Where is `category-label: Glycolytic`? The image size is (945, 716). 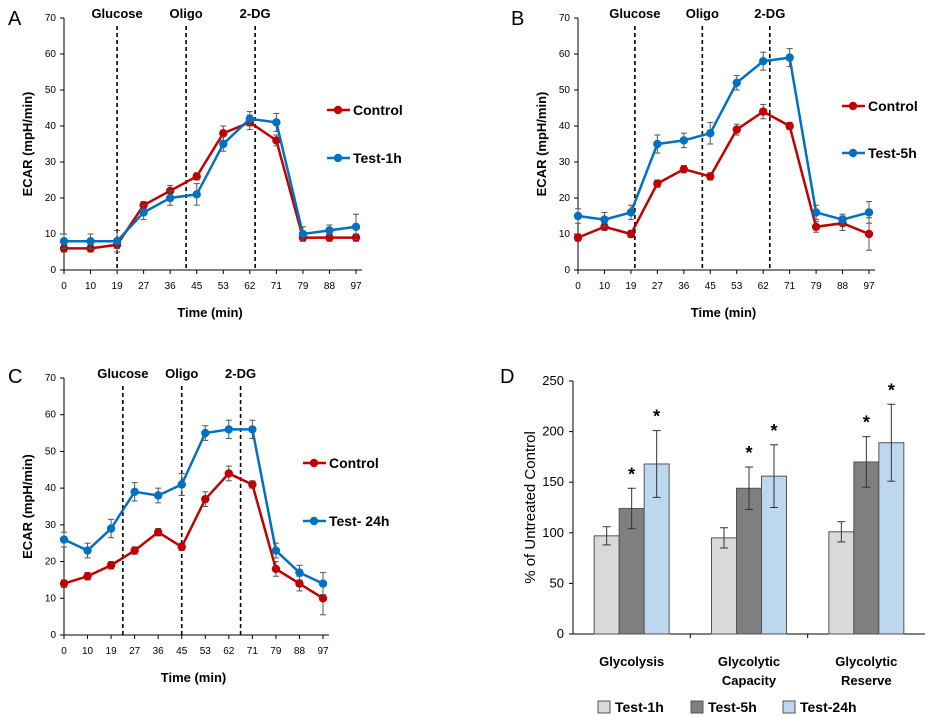 category-label: Glycolytic is located at coordinates (866, 661).